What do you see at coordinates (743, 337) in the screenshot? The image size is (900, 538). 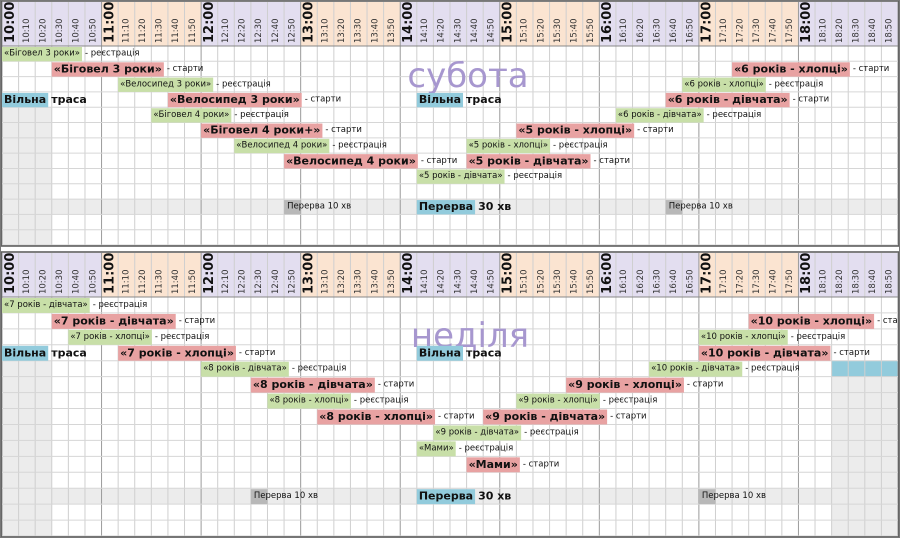 I see `event-name: «10 років - хлопці»` at bounding box center [743, 337].